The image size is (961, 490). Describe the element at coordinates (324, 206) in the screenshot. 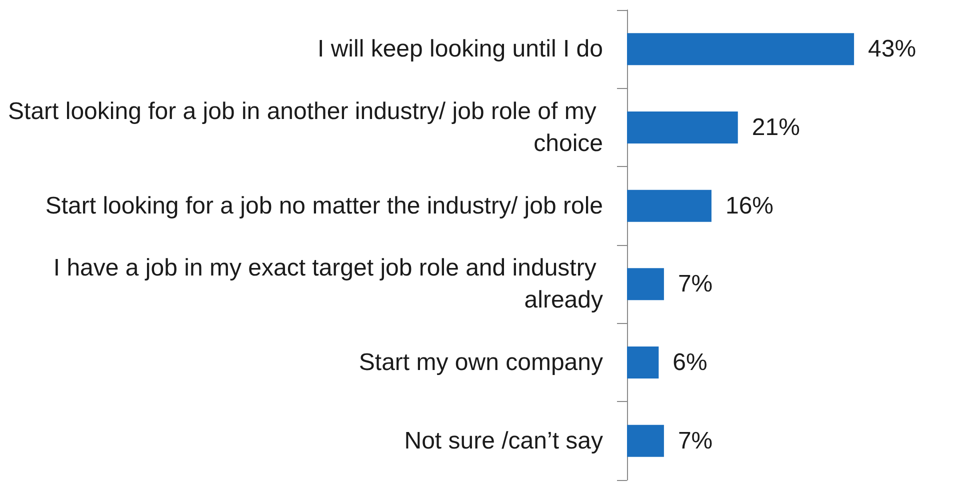

I see `y-tick-label: Start looking for a job no matter the industry/ job role` at that location.